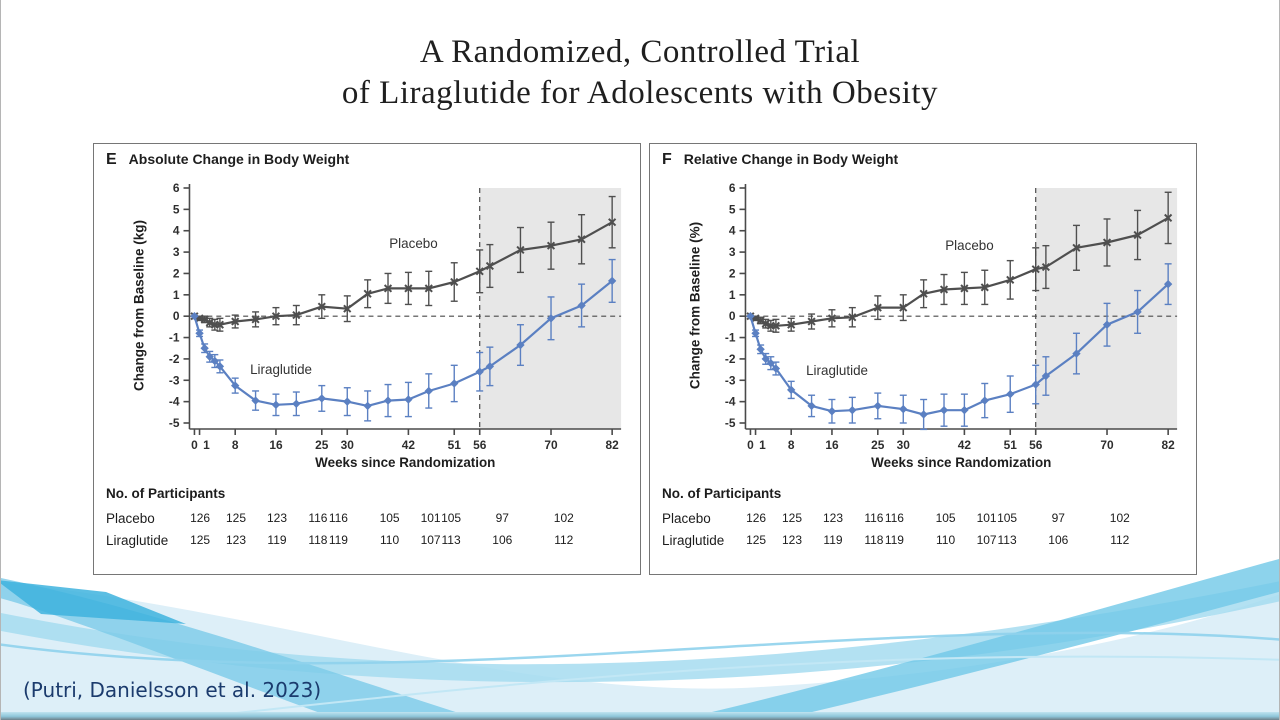  I want to click on bottom-edge-strip, so click(640, 716).